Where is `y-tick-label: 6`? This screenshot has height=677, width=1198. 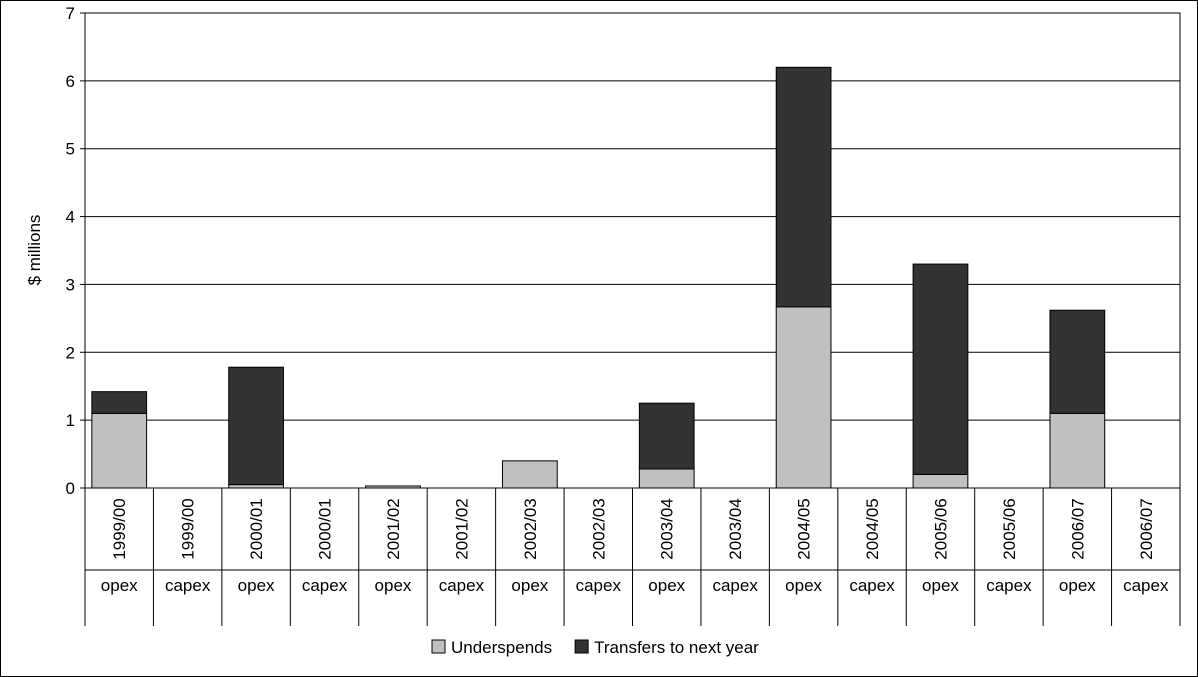
y-tick-label: 6 is located at coordinates (70, 81).